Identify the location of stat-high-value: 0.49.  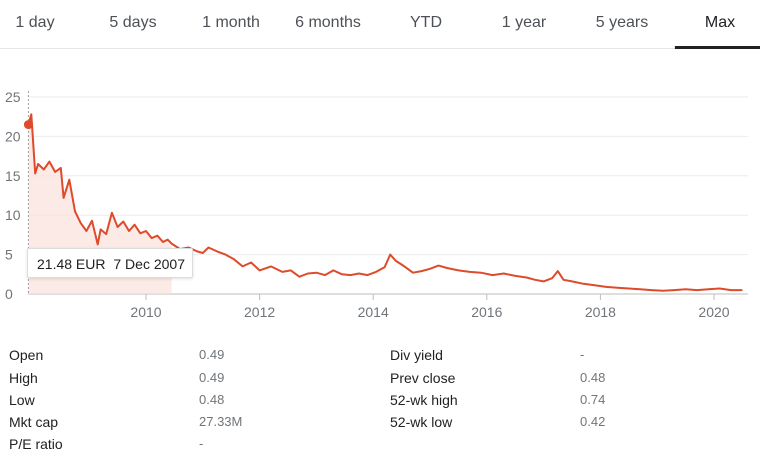
(212, 377).